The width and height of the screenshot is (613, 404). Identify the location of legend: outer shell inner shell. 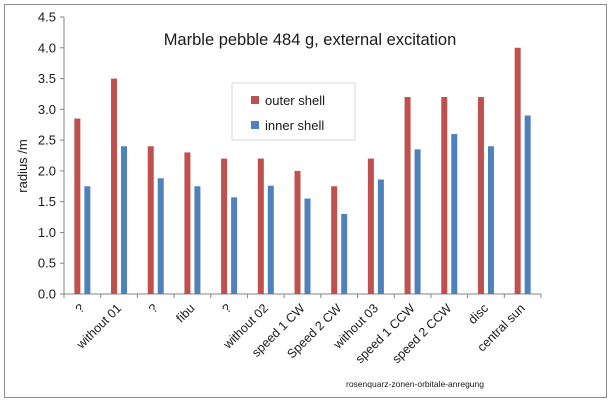
(293, 111).